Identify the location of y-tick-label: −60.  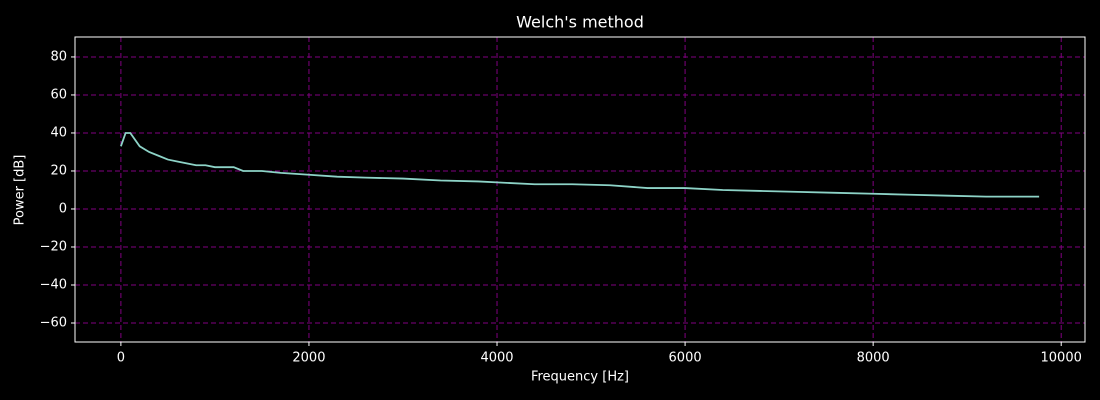
(53, 322).